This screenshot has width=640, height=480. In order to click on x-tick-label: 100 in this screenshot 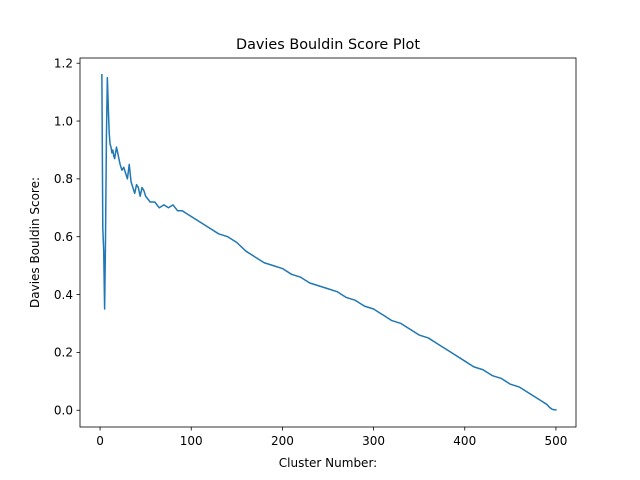, I will do `click(191, 441)`.